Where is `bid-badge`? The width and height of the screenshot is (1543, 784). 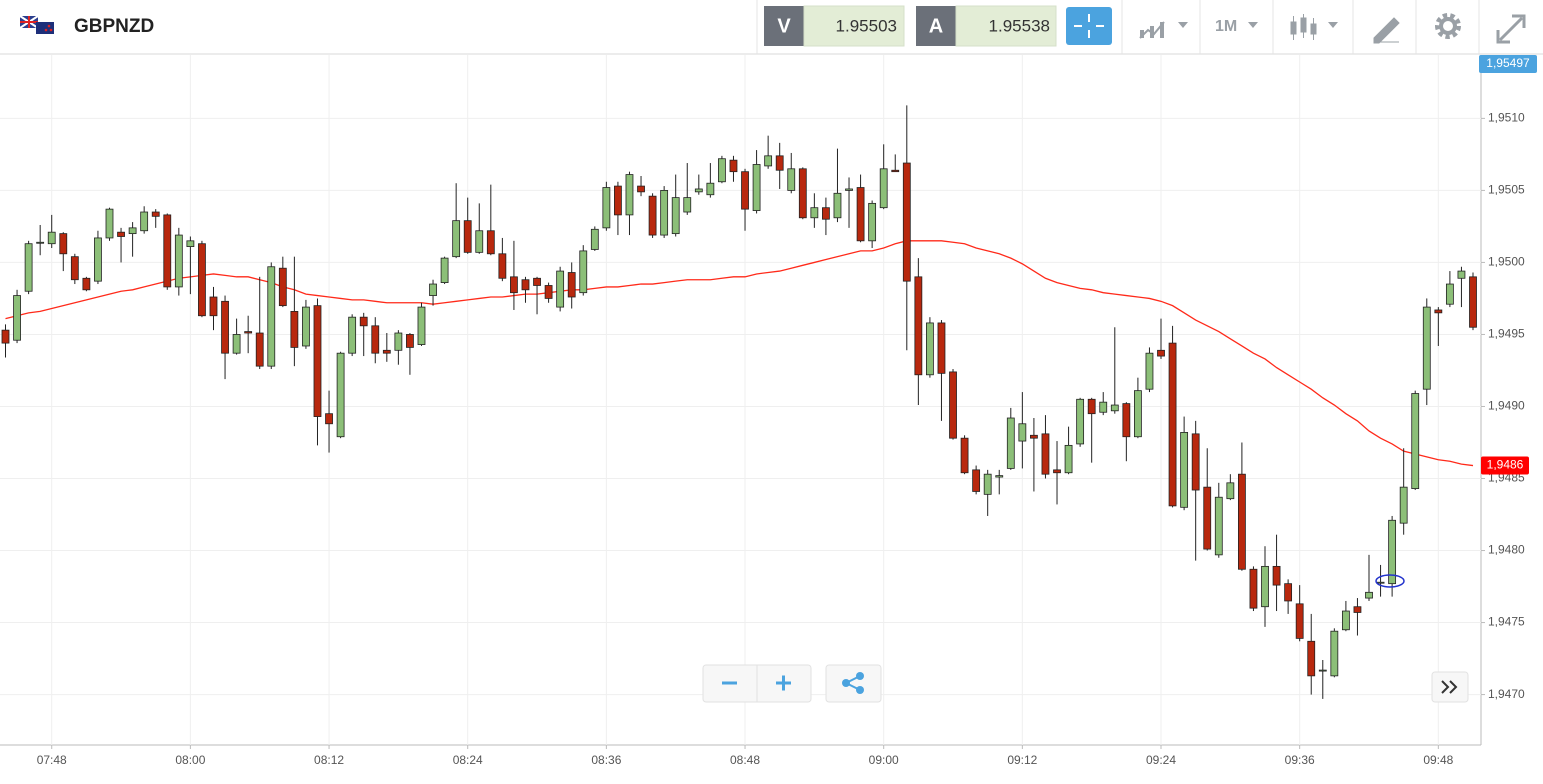
bid-badge is located at coordinates (784, 26).